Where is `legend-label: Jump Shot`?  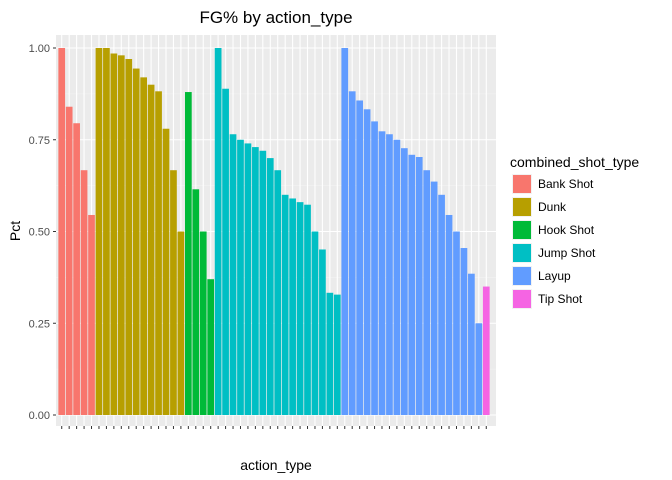 legend-label: Jump Shot is located at coordinates (567, 253).